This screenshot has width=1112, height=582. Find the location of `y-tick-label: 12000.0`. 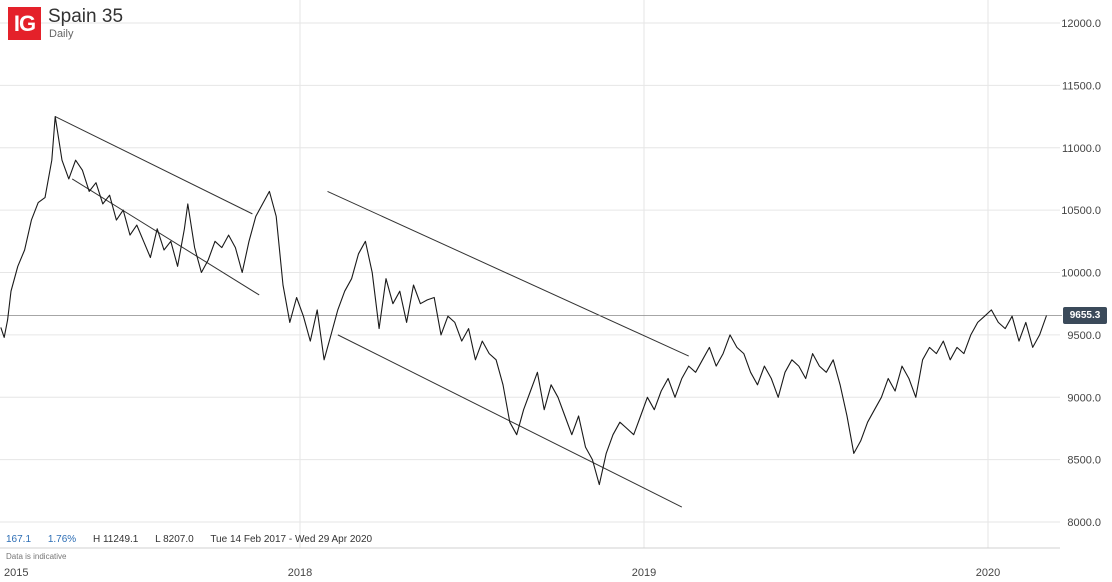

y-tick-label: 12000.0 is located at coordinates (1081, 24).